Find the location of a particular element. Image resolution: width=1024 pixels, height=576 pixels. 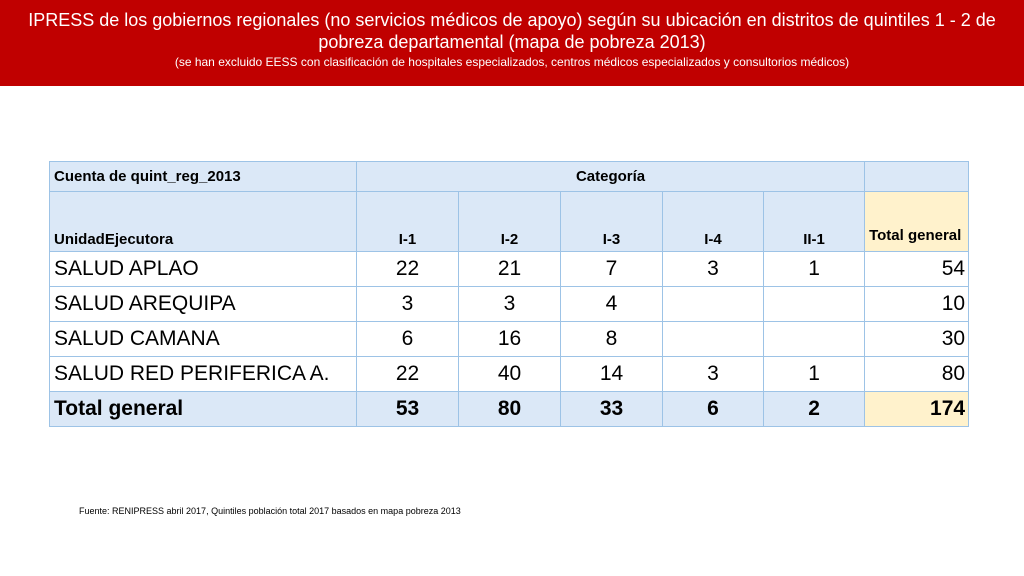

table-row: SALUD APLAO 22 21 7 3 1 54 is located at coordinates (509, 269).